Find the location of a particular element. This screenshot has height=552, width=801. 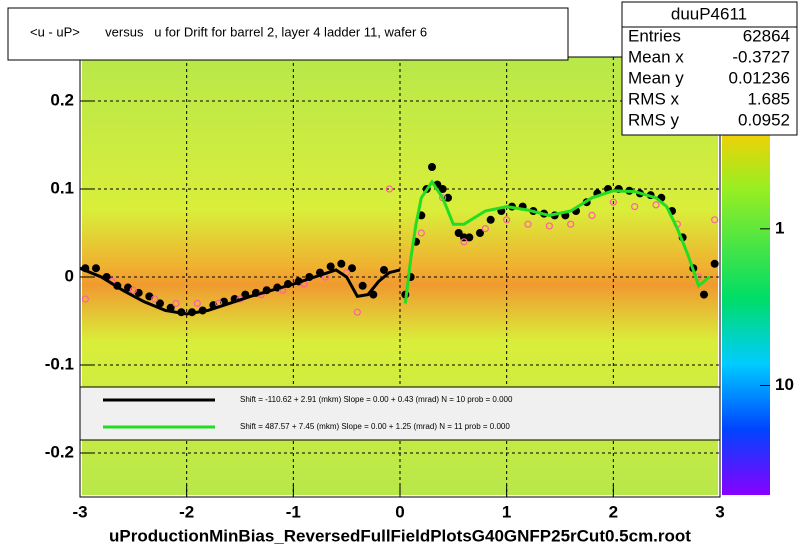

stats-box is located at coordinates (709, 68).